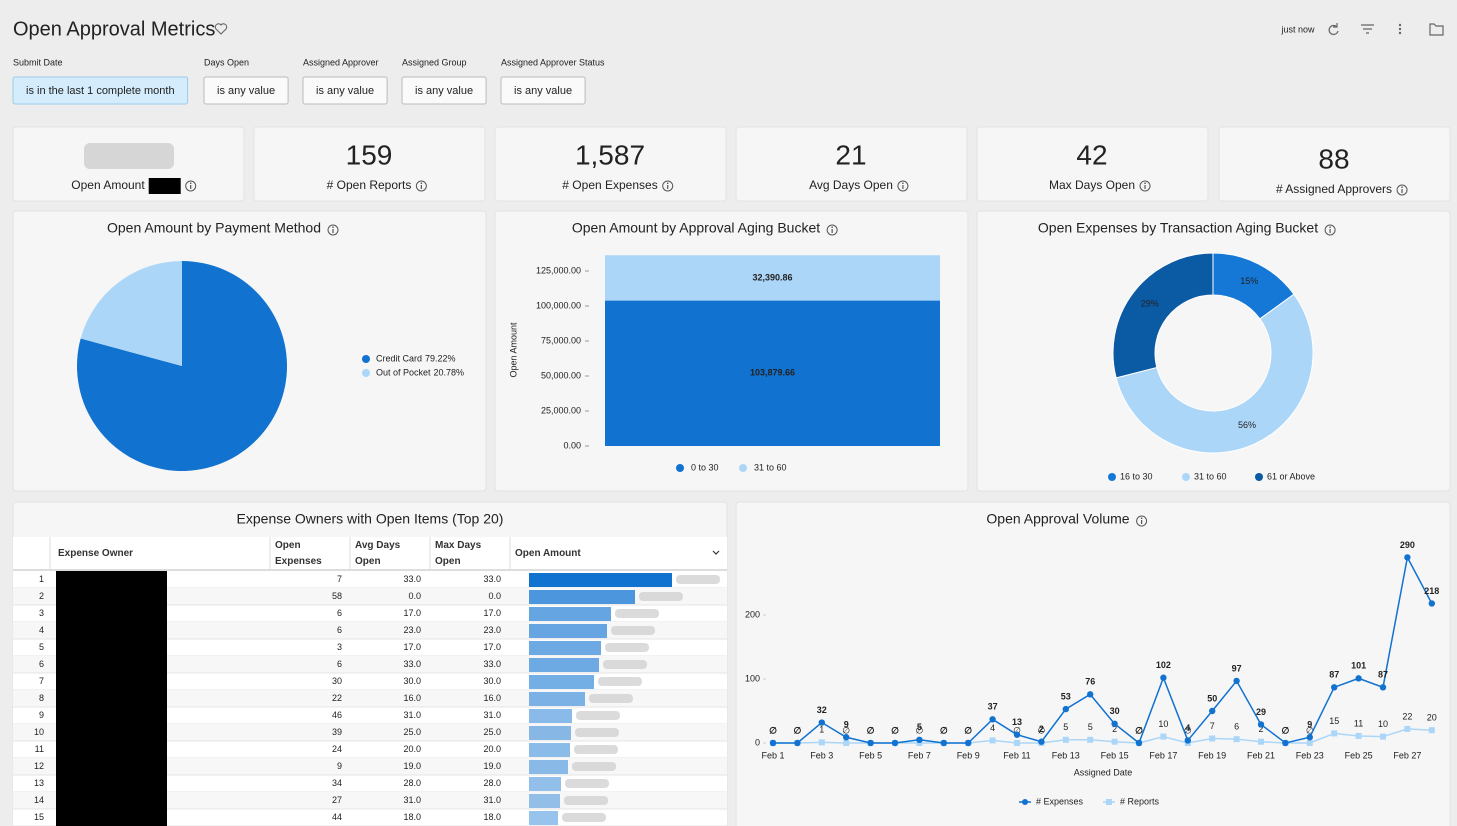 The width and height of the screenshot is (1457, 826). What do you see at coordinates (919, 727) in the screenshot?
I see `data-label: 5` at bounding box center [919, 727].